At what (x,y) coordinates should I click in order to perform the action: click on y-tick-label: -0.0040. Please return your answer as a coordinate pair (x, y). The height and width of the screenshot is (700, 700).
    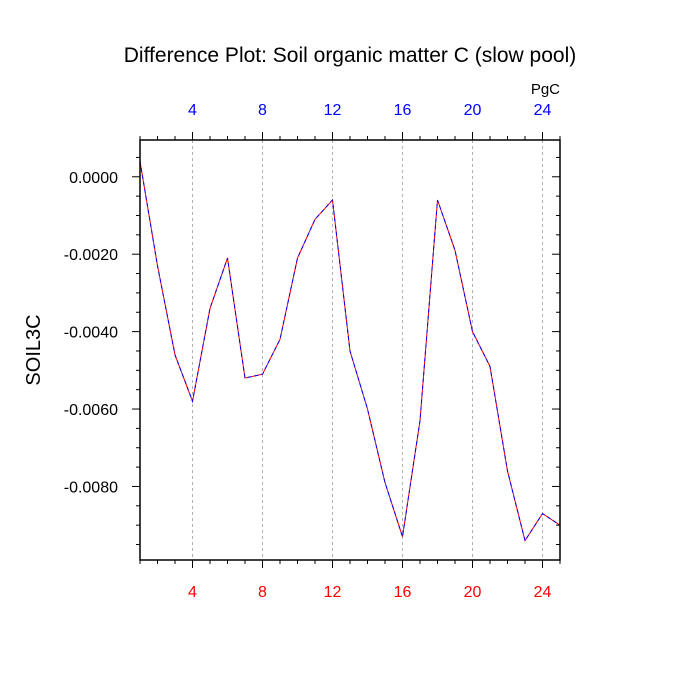
    Looking at the image, I should click on (91, 333).